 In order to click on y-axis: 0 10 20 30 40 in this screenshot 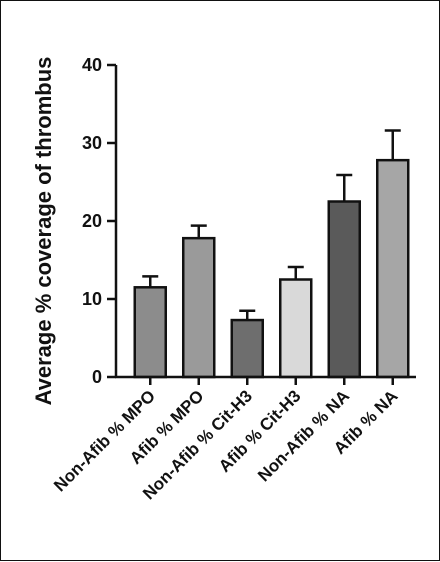, I will do `click(100, 221)`.